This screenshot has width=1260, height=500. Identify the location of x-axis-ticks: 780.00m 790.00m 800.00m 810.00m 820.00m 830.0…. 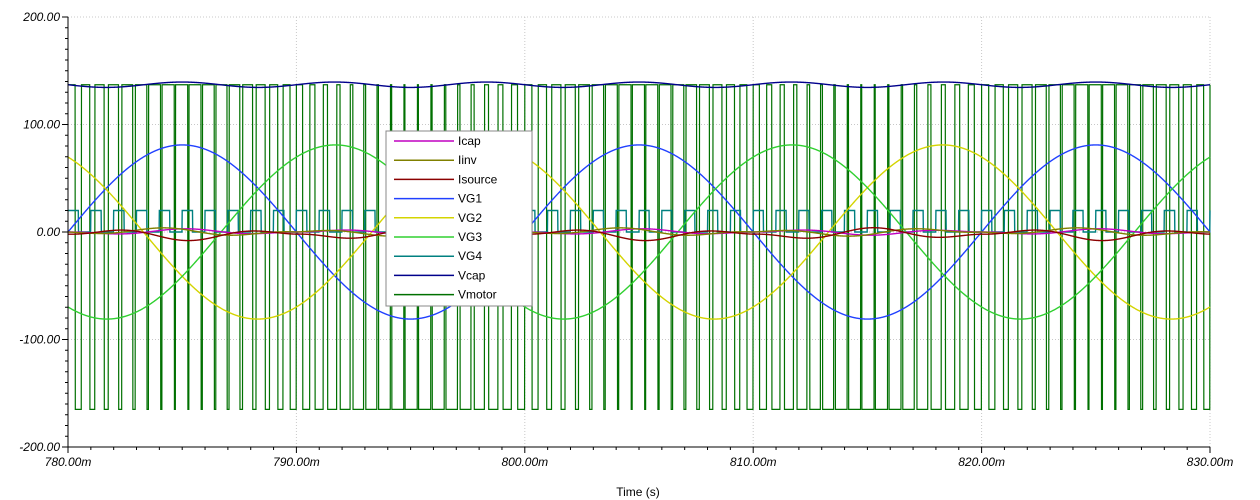
(639, 458).